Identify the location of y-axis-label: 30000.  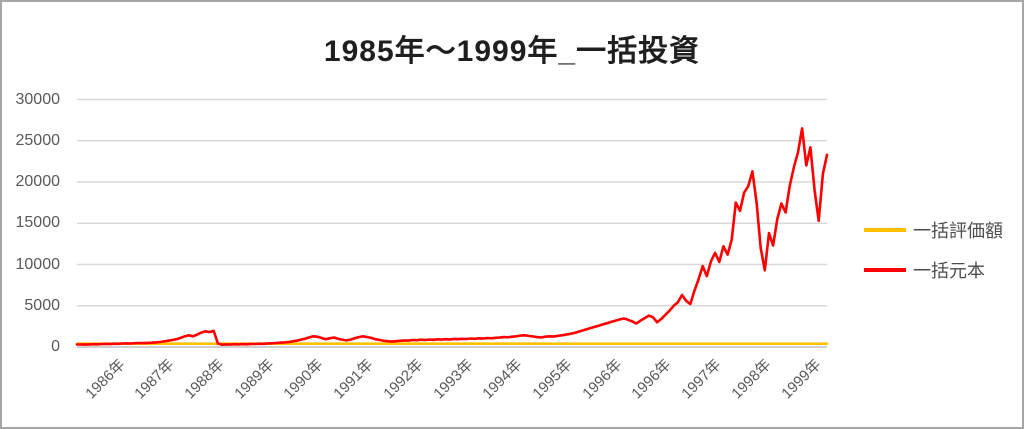
(38, 99).